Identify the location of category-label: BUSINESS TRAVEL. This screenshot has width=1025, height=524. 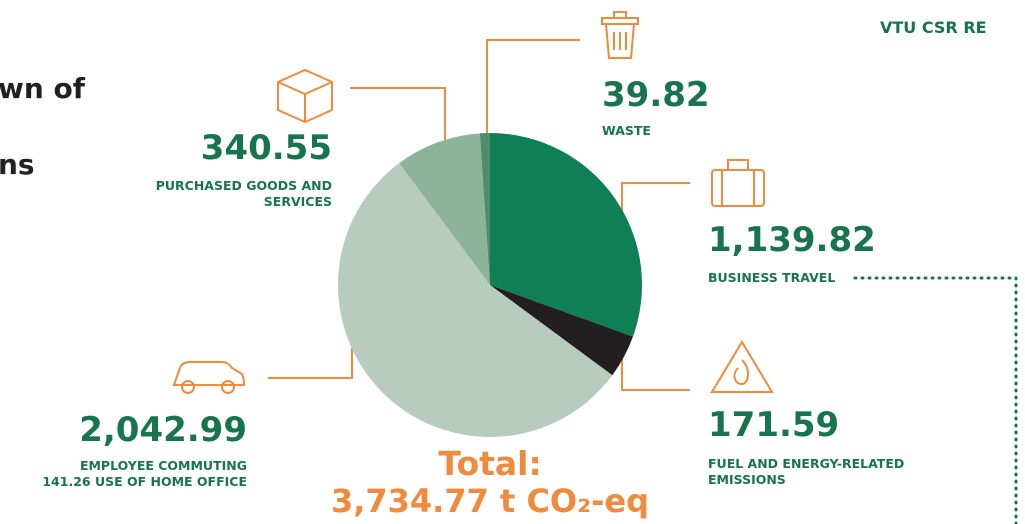
(772, 277).